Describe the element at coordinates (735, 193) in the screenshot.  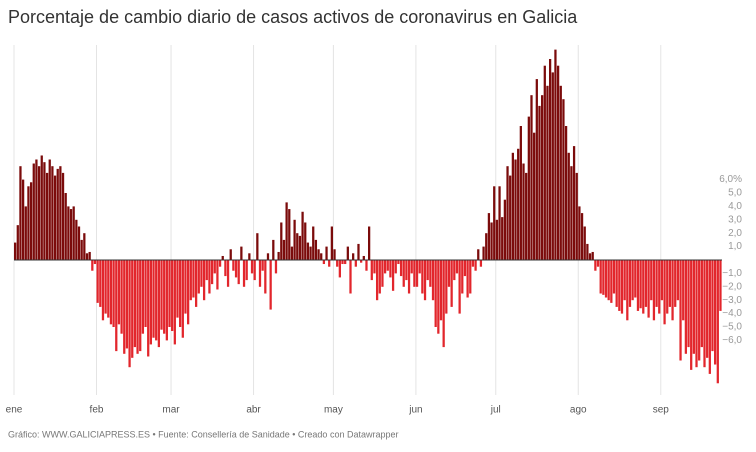
I see `y-tick-label: 5,0` at that location.